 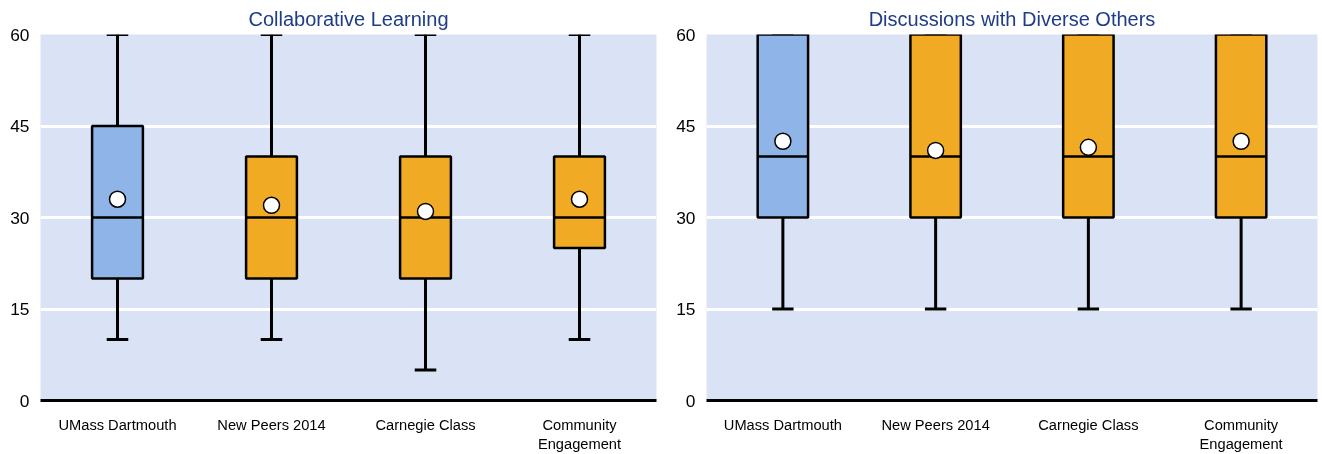 I want to click on chart-title: Collaborative Learning, so click(x=348, y=18).